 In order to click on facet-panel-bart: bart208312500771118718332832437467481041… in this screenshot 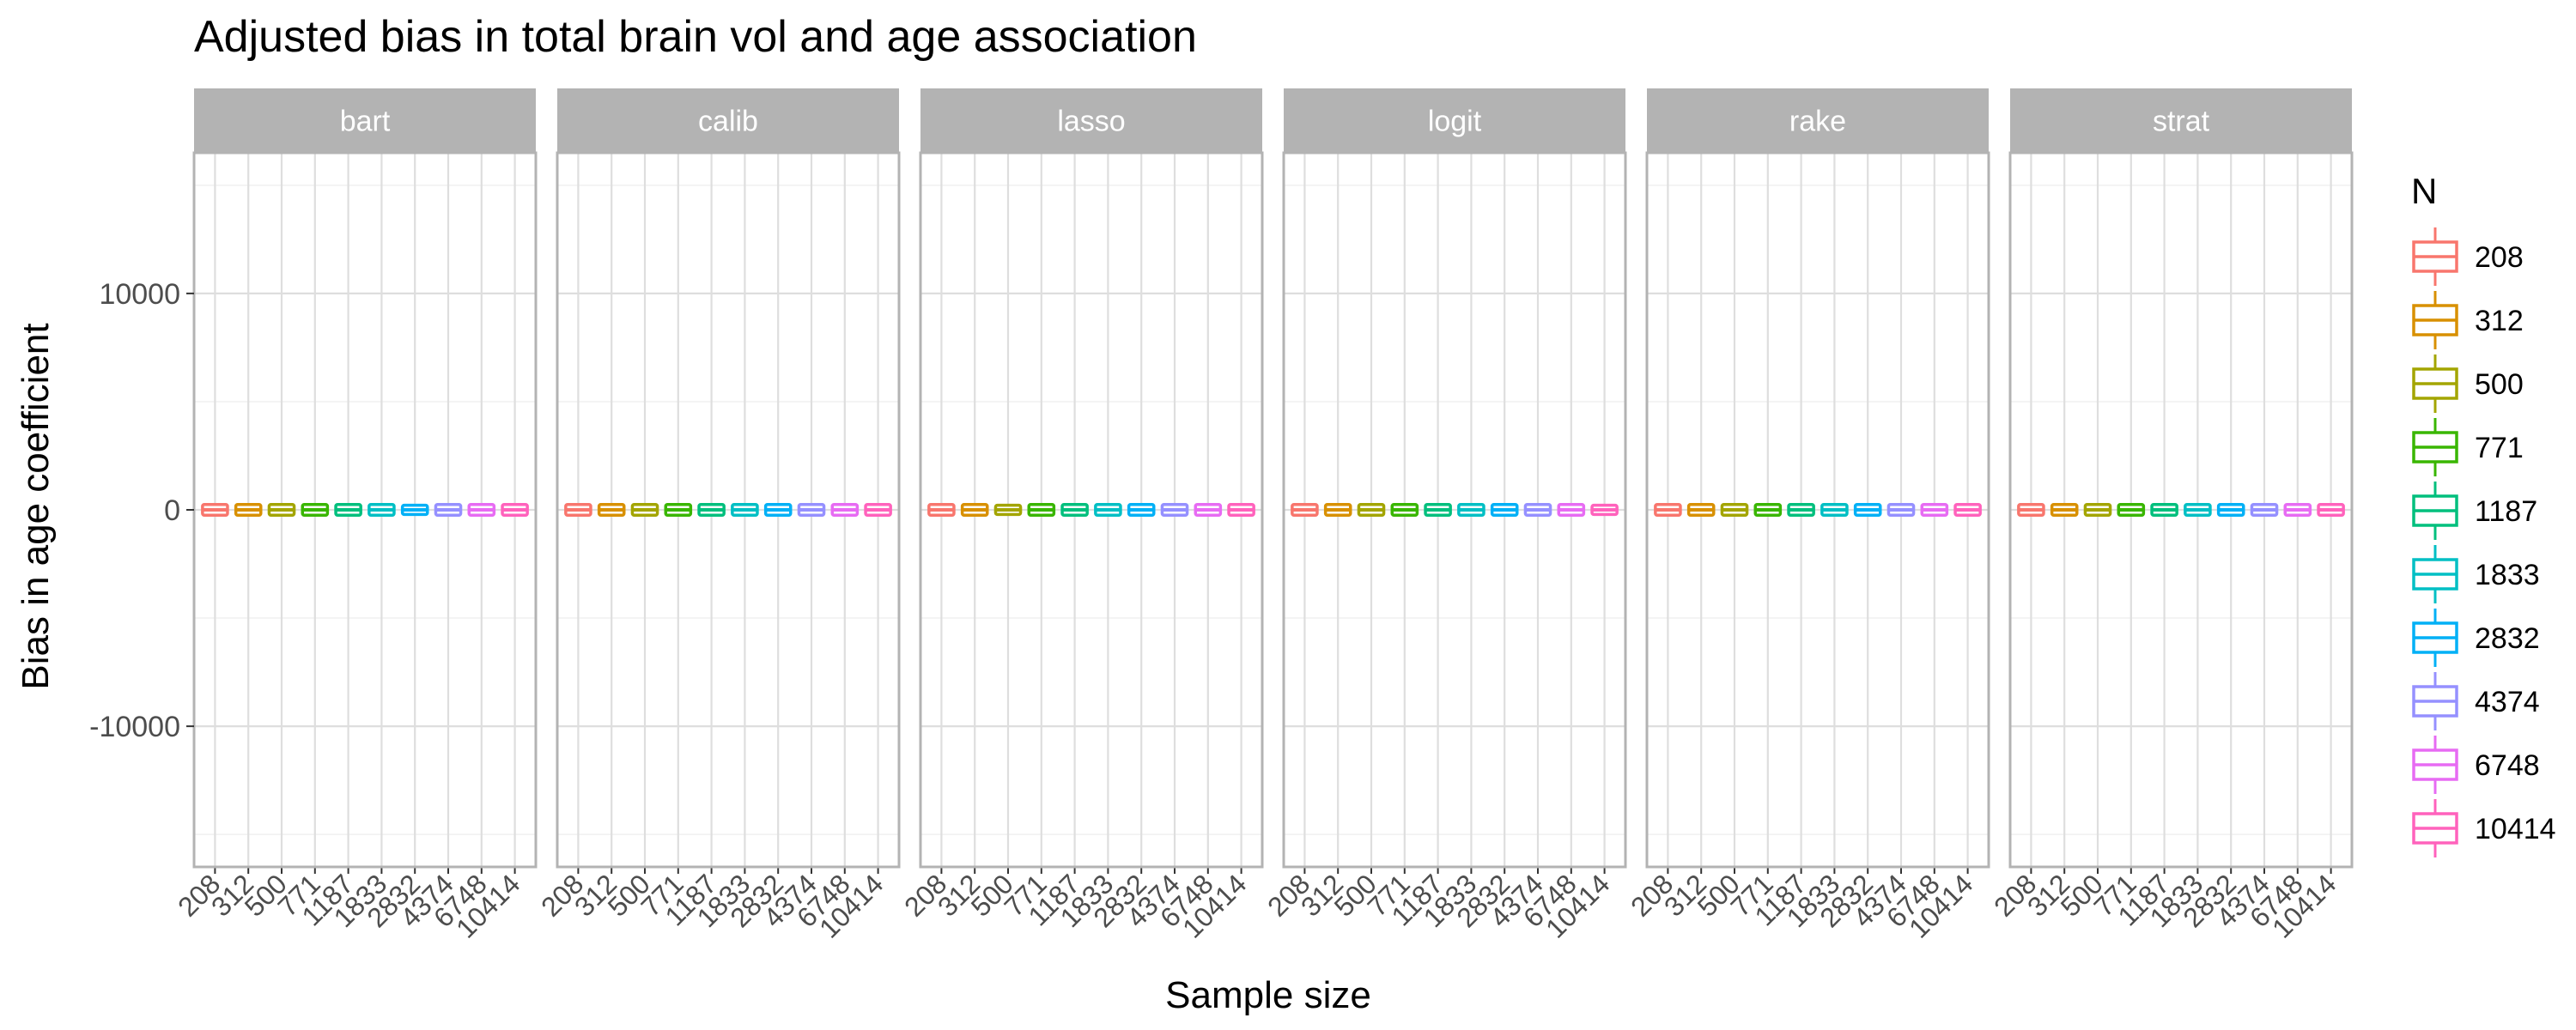, I will do `click(355, 516)`.